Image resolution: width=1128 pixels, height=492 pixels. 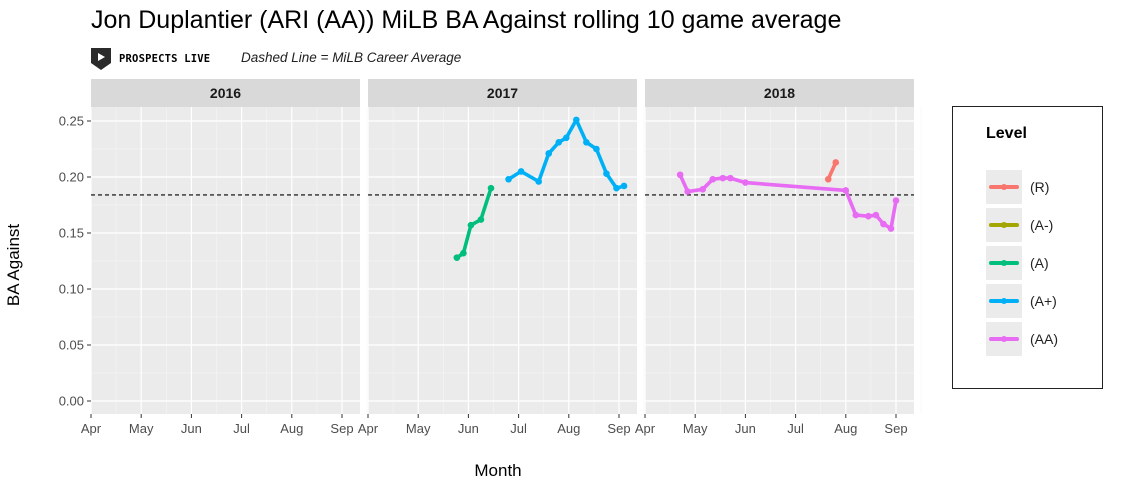 I want to click on y-tick-label: 0.05, so click(x=71, y=345).